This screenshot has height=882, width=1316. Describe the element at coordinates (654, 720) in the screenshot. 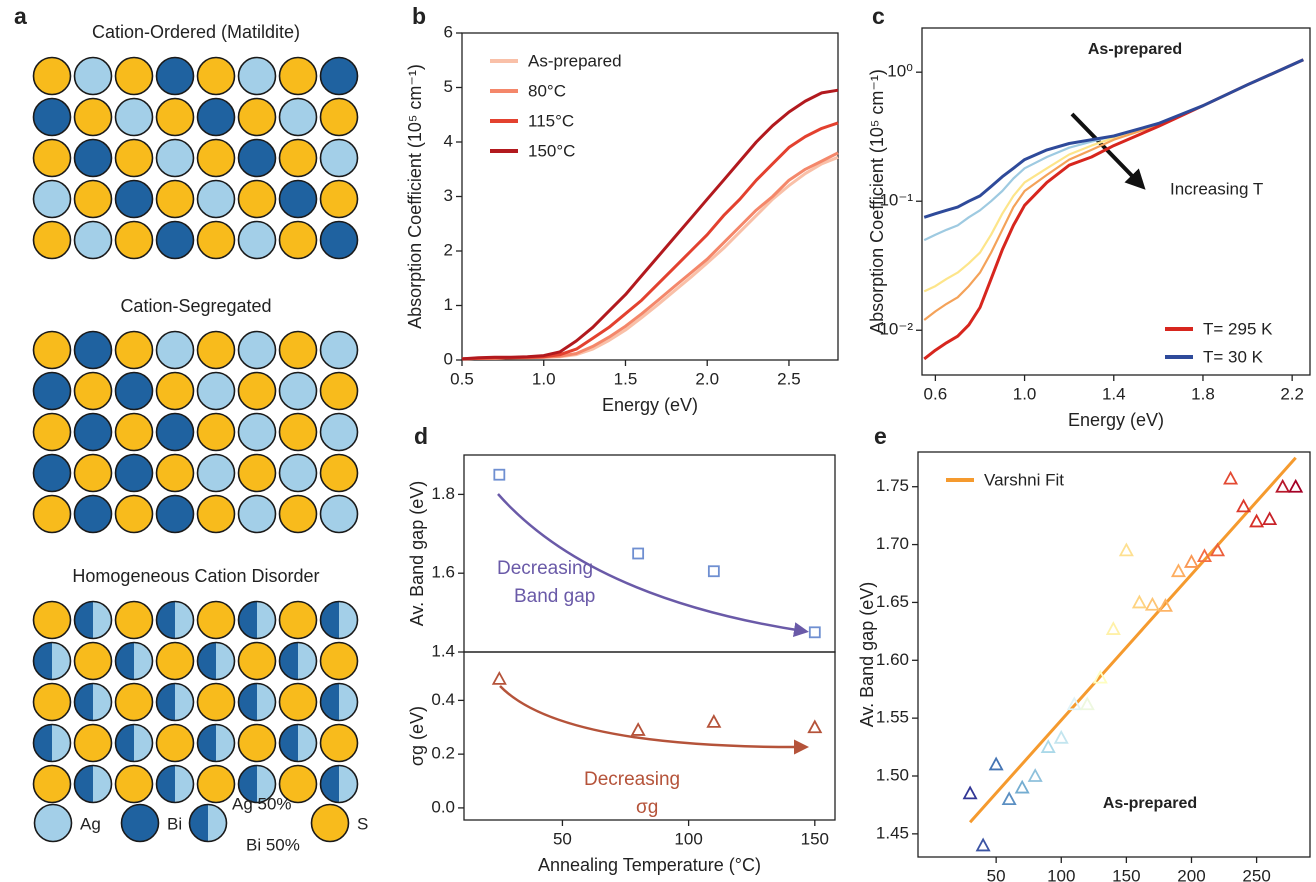

I see `trend-arrow` at that location.